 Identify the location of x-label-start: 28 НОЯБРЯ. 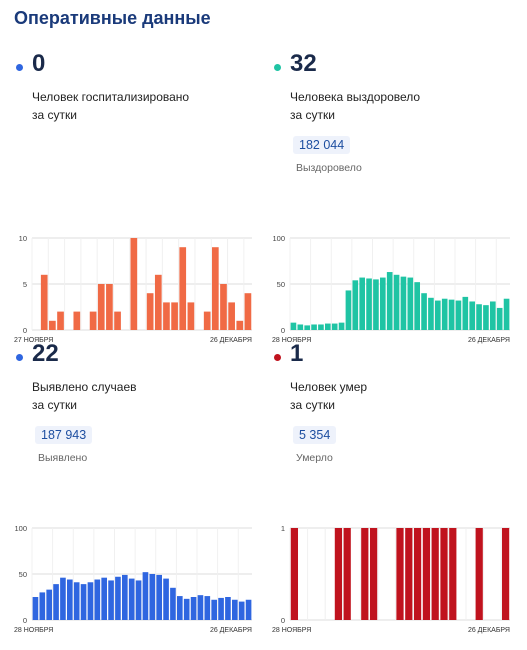
(291, 340).